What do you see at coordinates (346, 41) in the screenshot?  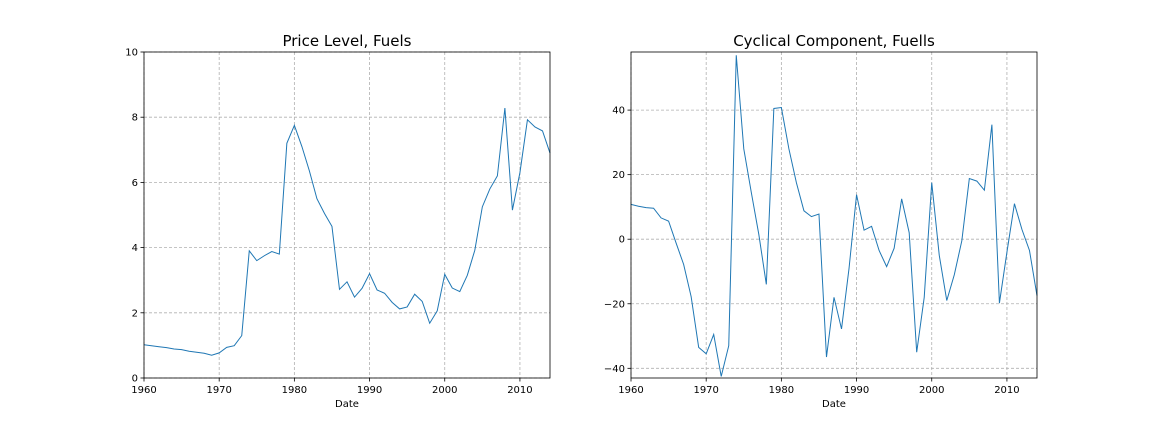 I see `chart-title: Price Level, Fuels` at bounding box center [346, 41].